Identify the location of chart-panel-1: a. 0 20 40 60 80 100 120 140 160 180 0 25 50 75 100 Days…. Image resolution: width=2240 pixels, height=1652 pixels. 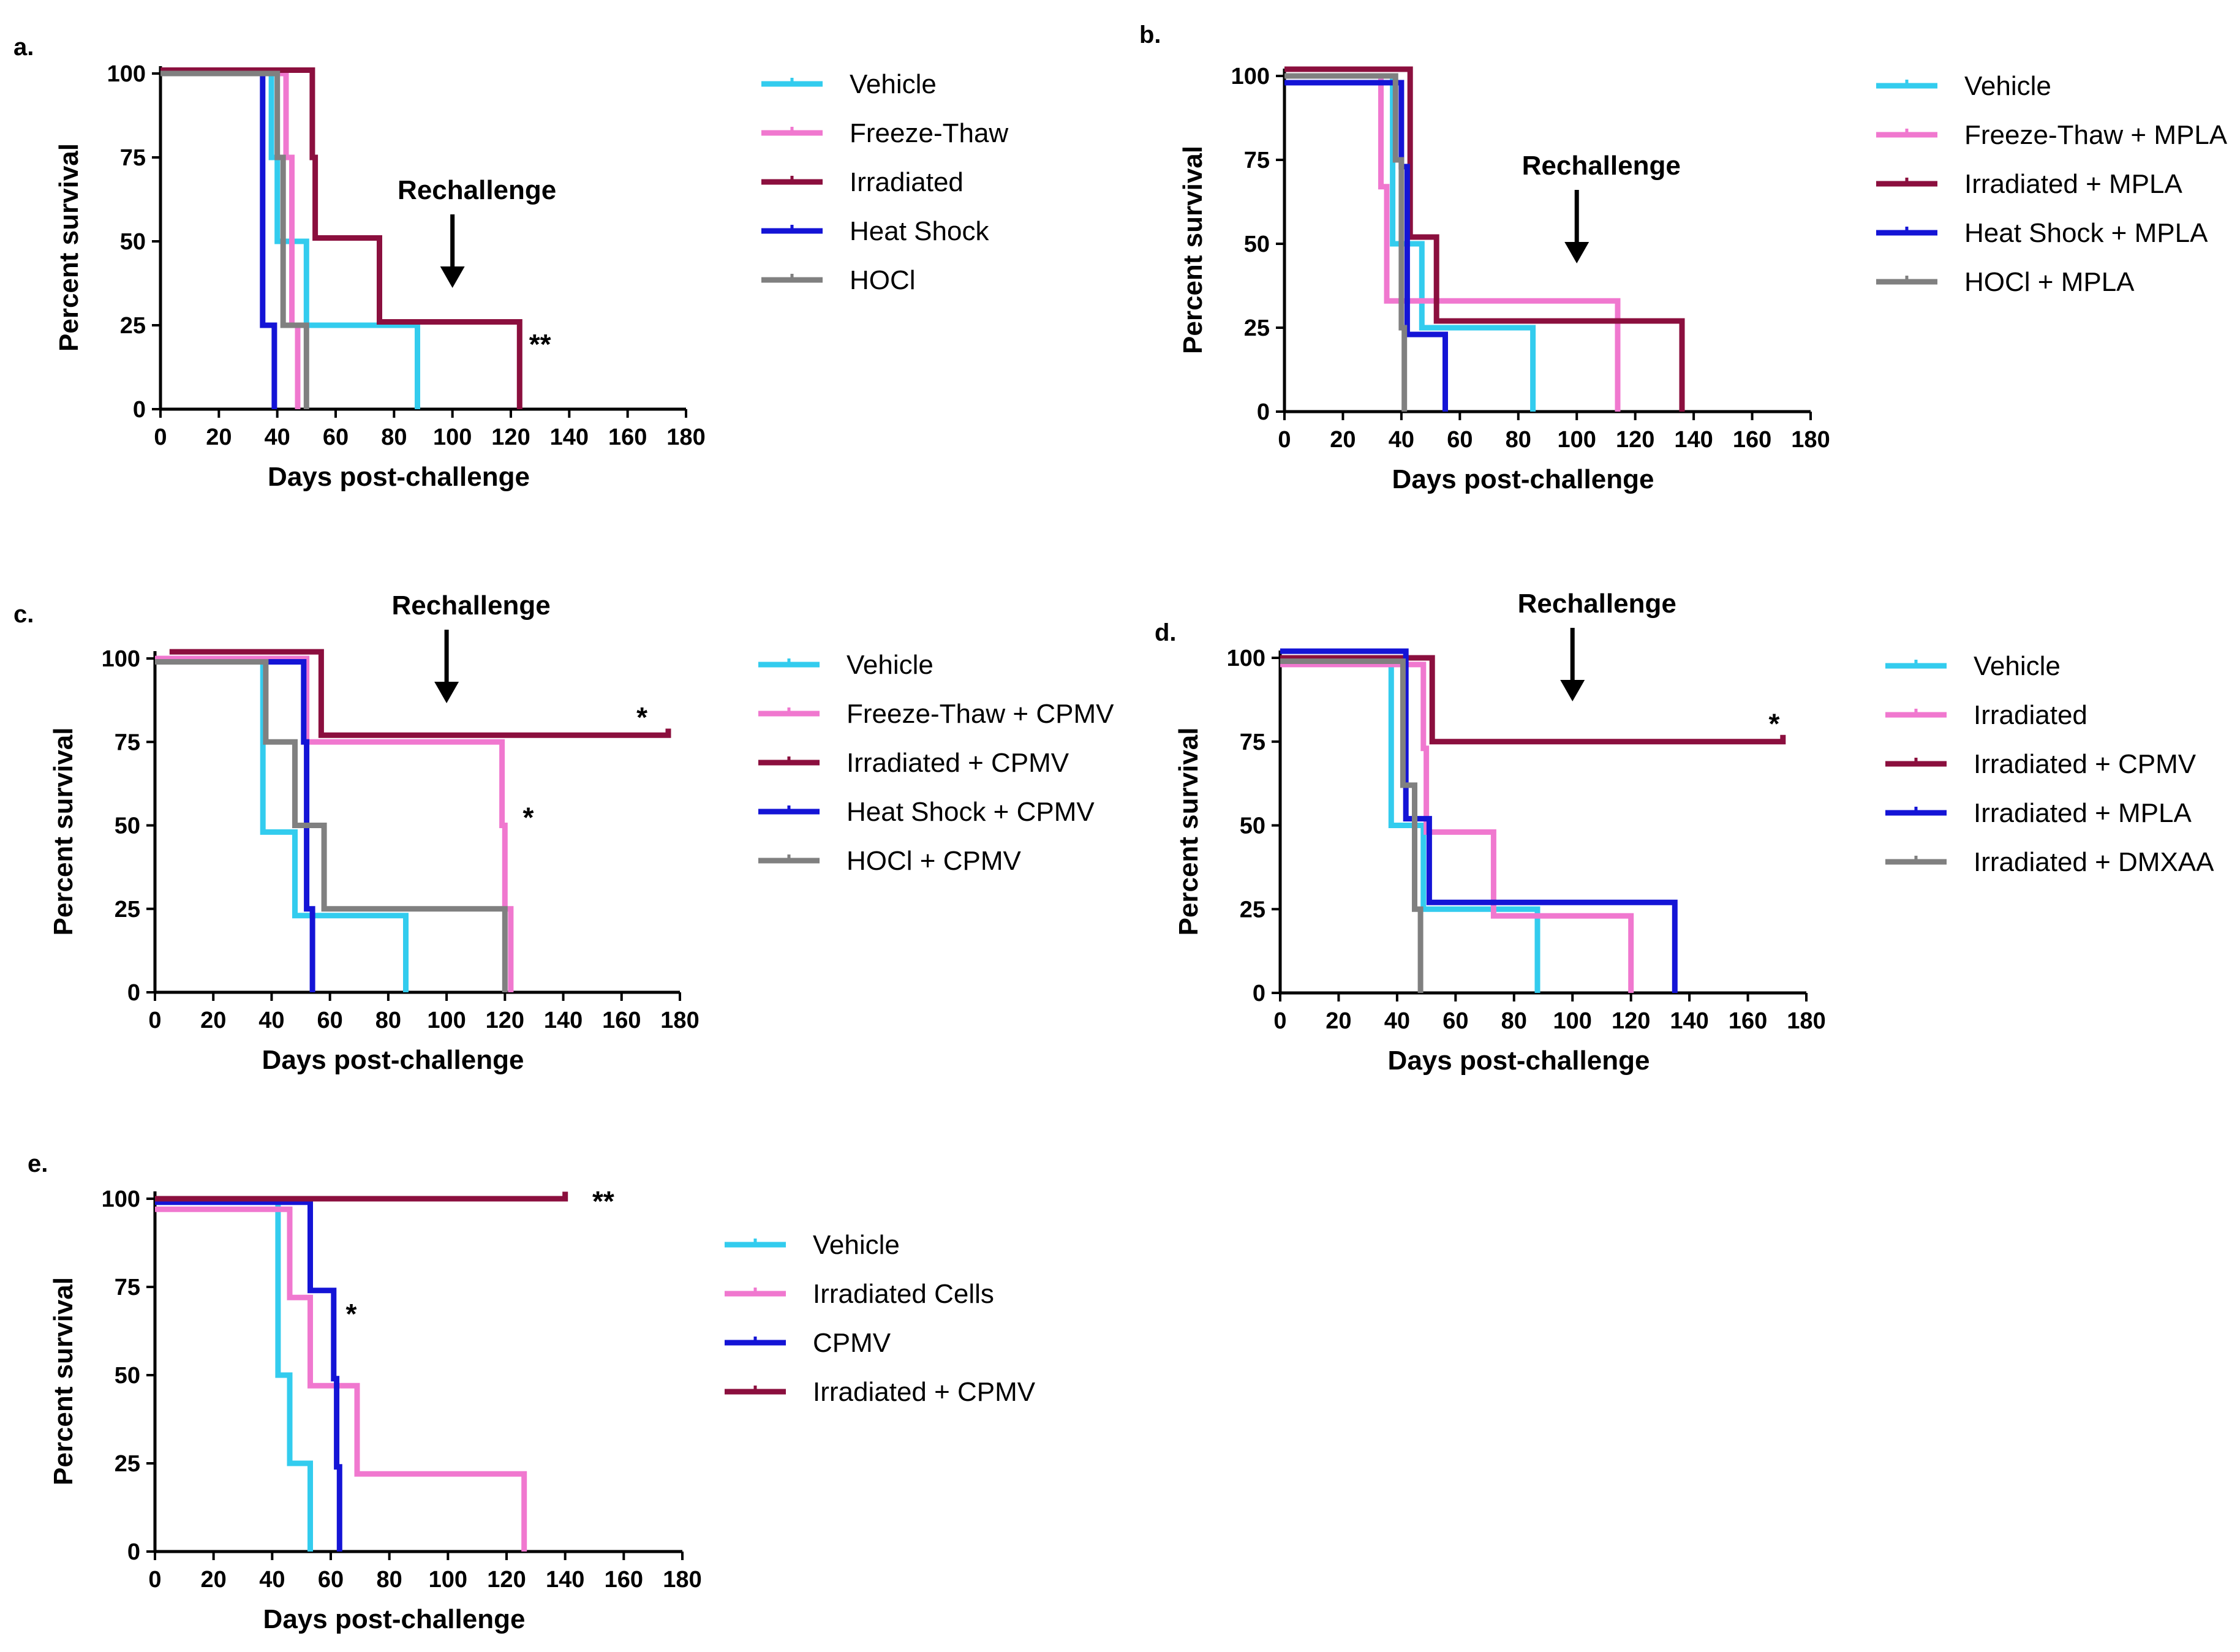
(510, 263).